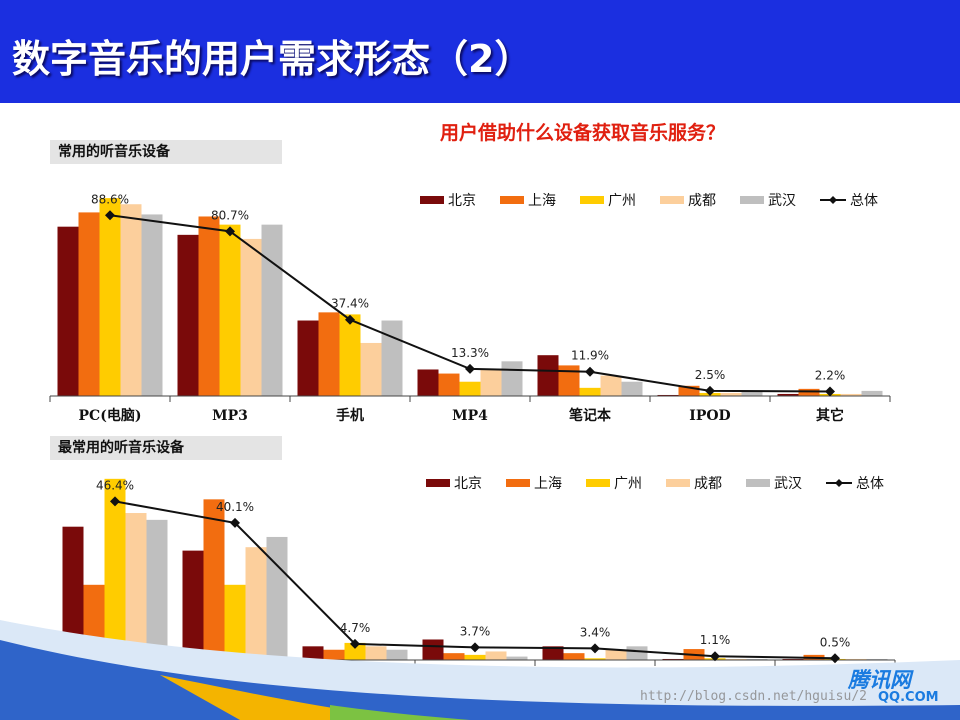  I want to click on bar-上海-IPOD, so click(689, 390).